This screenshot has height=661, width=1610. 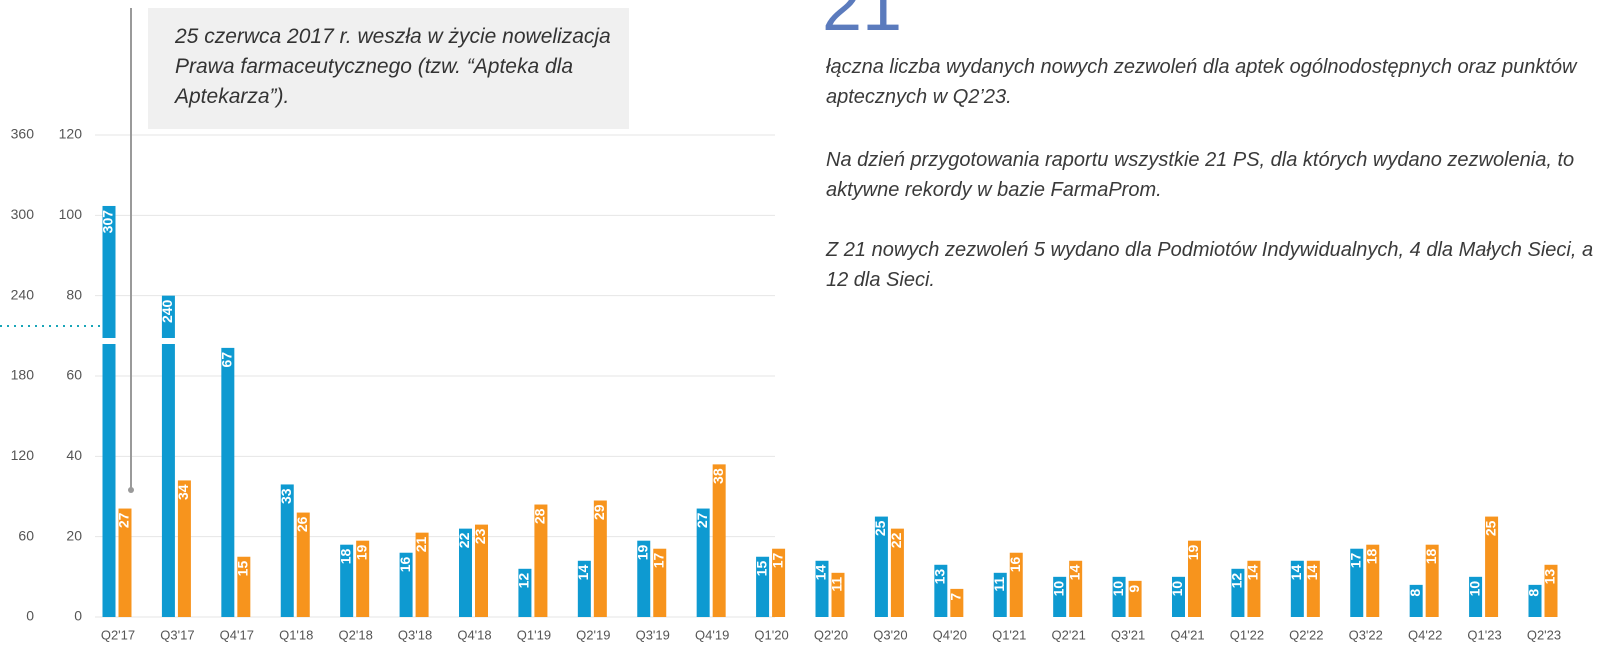 What do you see at coordinates (599, 512) in the screenshot?
I see `bar-label: 29` at bounding box center [599, 512].